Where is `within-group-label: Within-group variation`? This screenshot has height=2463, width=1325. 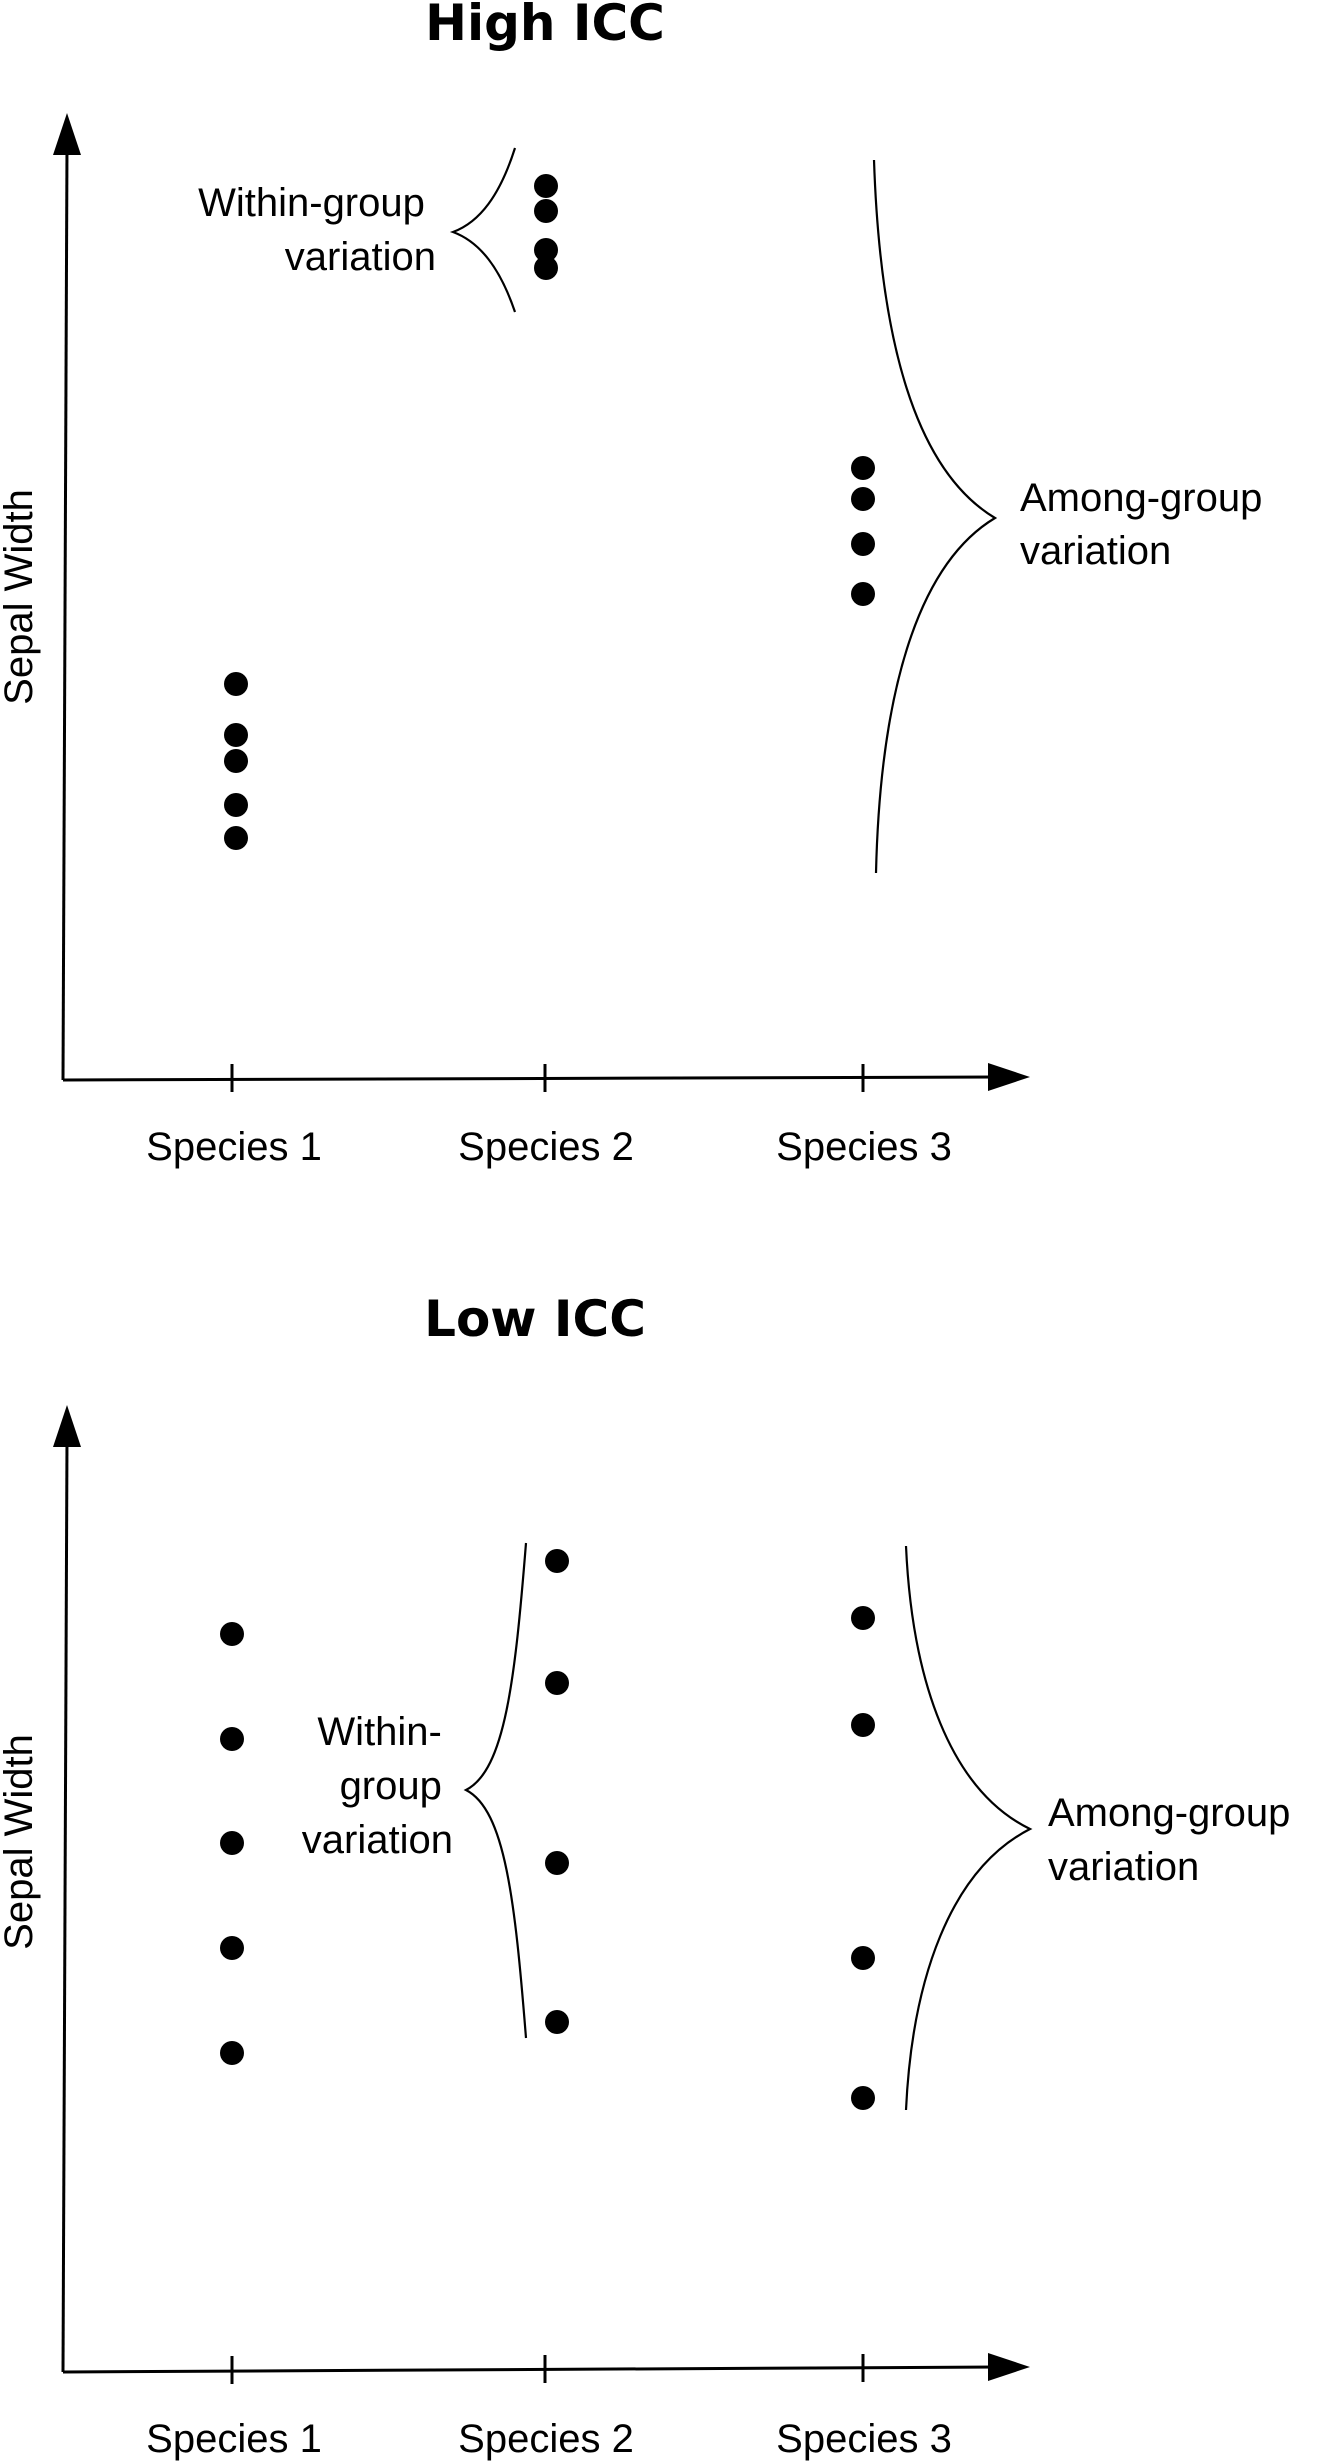 within-group-label: Within-group variation is located at coordinates (317, 230).